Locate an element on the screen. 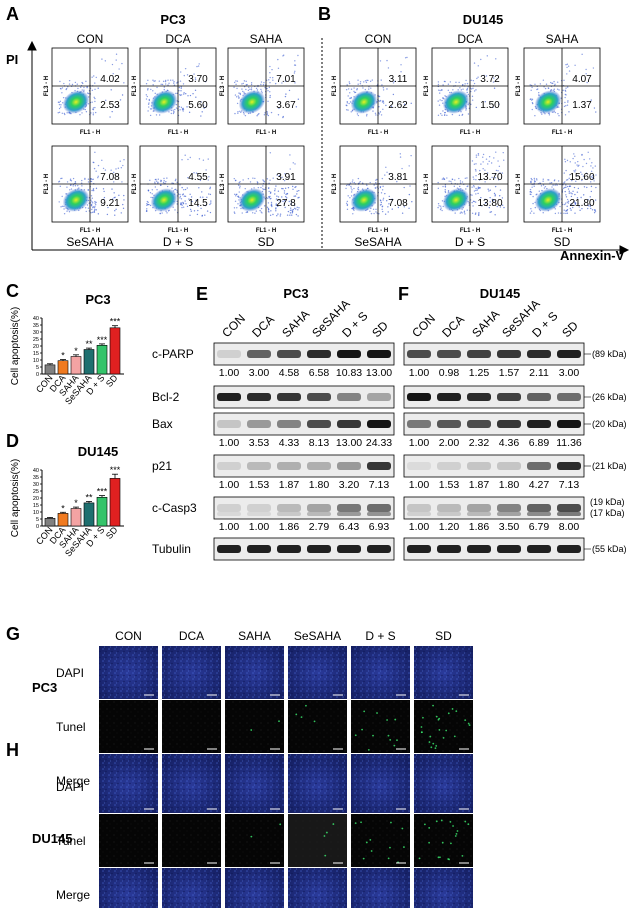 The height and width of the screenshot is (908, 641). wb-protein-label-4: c-Casp3 is located at coordinates (174, 508).